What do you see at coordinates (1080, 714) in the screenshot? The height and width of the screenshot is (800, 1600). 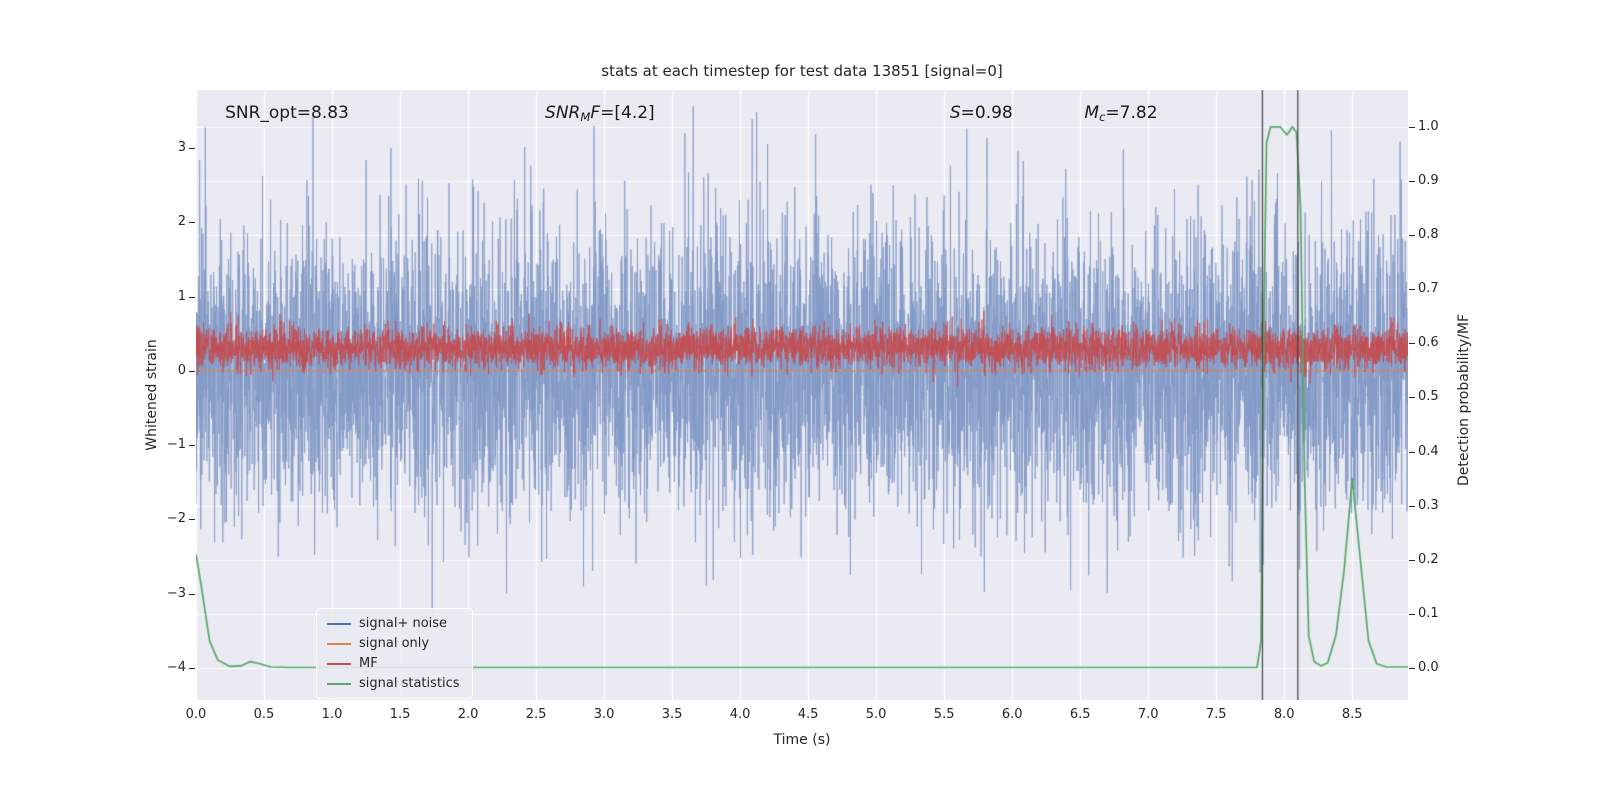 I see `x-tick-label: 6.5` at bounding box center [1080, 714].